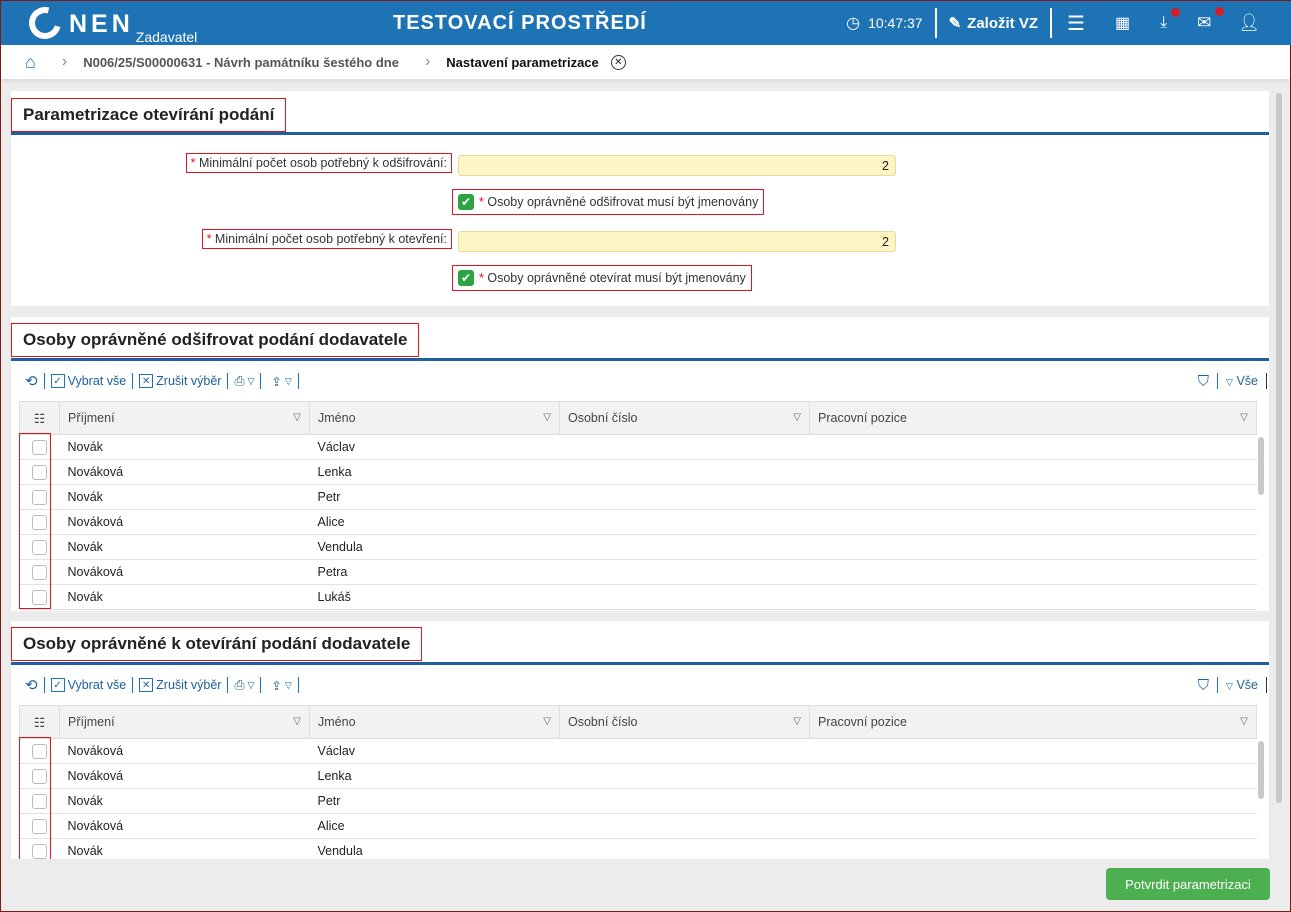  What do you see at coordinates (434, 472) in the screenshot?
I see `firstname-cell: Lenka` at bounding box center [434, 472].